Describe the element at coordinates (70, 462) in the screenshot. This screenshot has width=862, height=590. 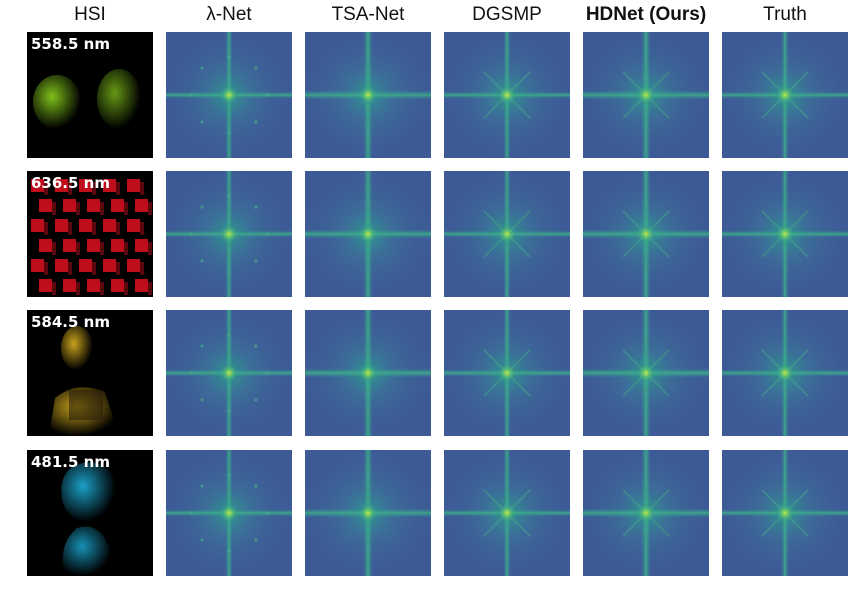
I see `wavelength-label: 481.5 nm` at that location.